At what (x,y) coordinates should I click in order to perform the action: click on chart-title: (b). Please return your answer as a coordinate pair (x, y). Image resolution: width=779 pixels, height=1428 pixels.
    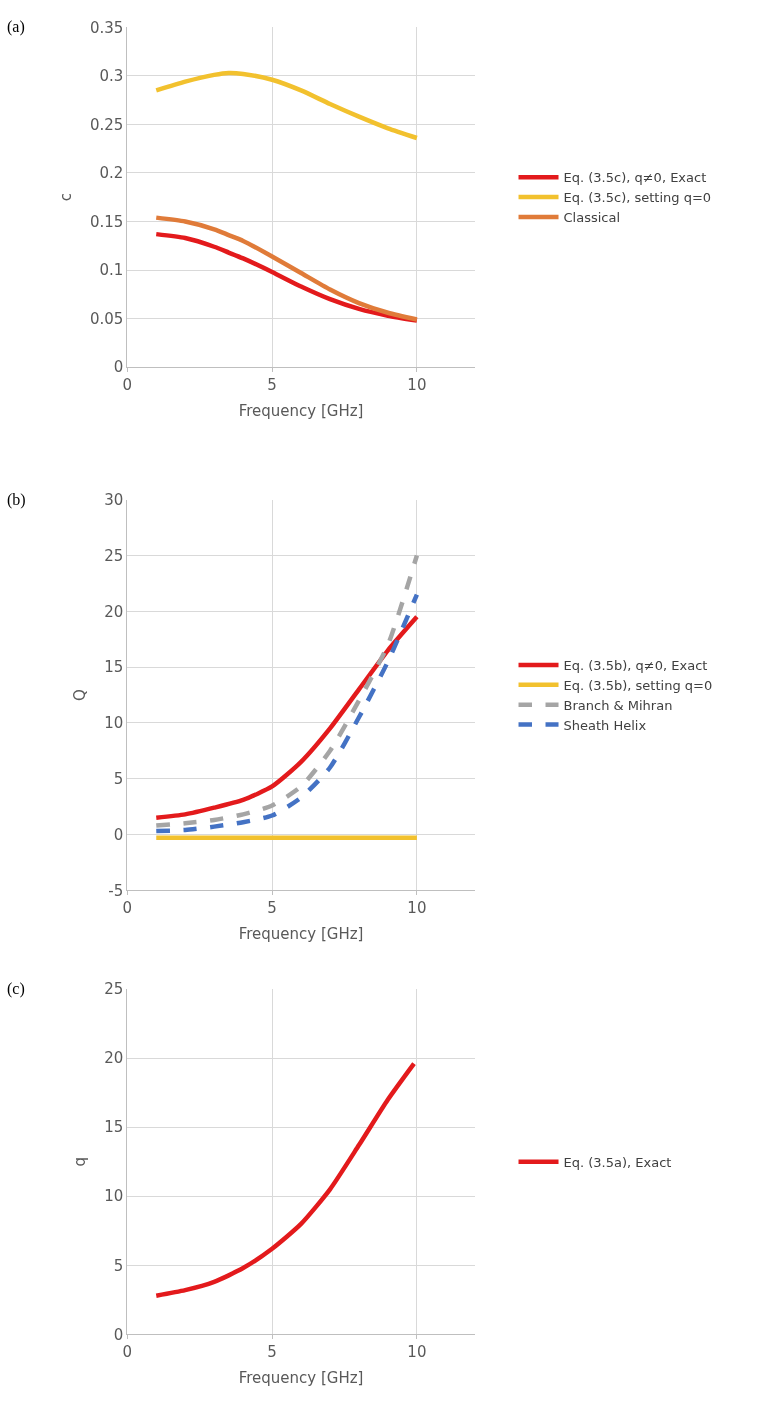
    Looking at the image, I should click on (16, 500).